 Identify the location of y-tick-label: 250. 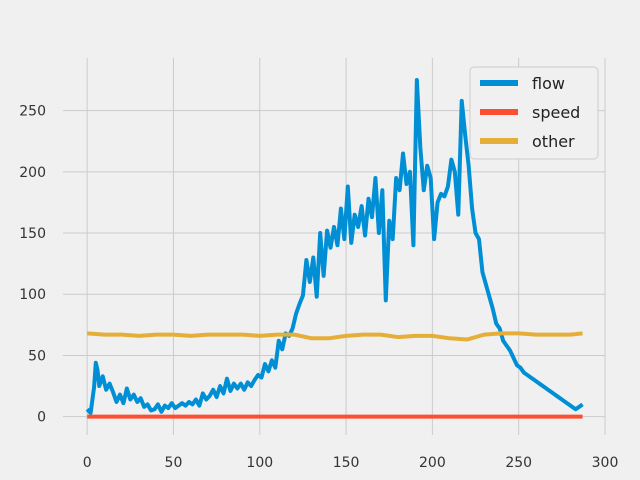
(32, 112).